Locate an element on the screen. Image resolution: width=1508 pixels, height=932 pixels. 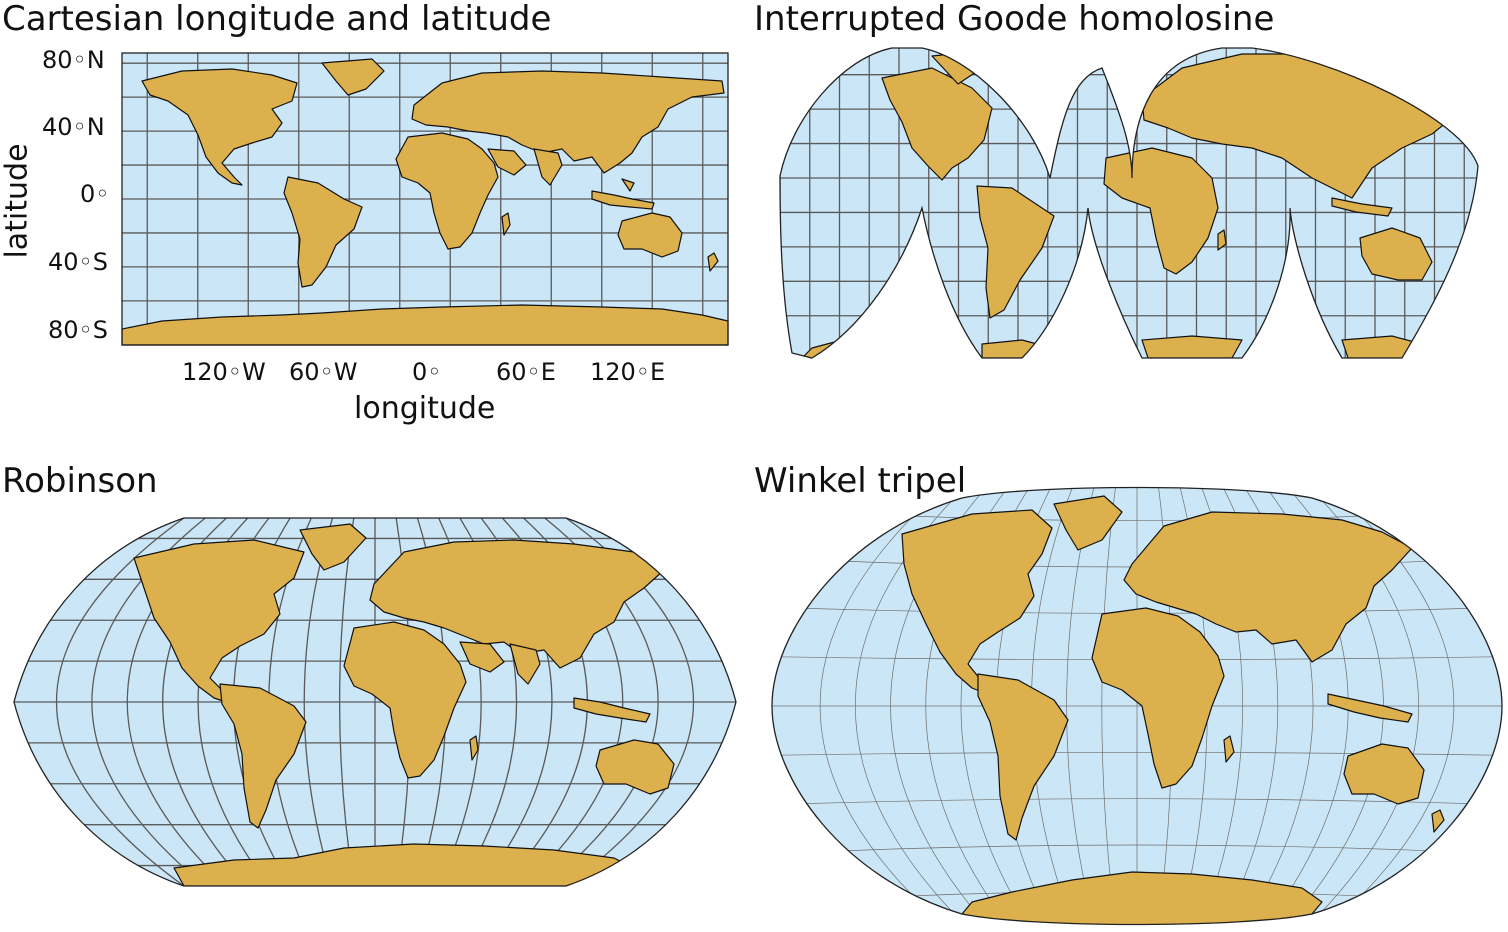
x-tick-0: 0◦ is located at coordinates (427, 372).